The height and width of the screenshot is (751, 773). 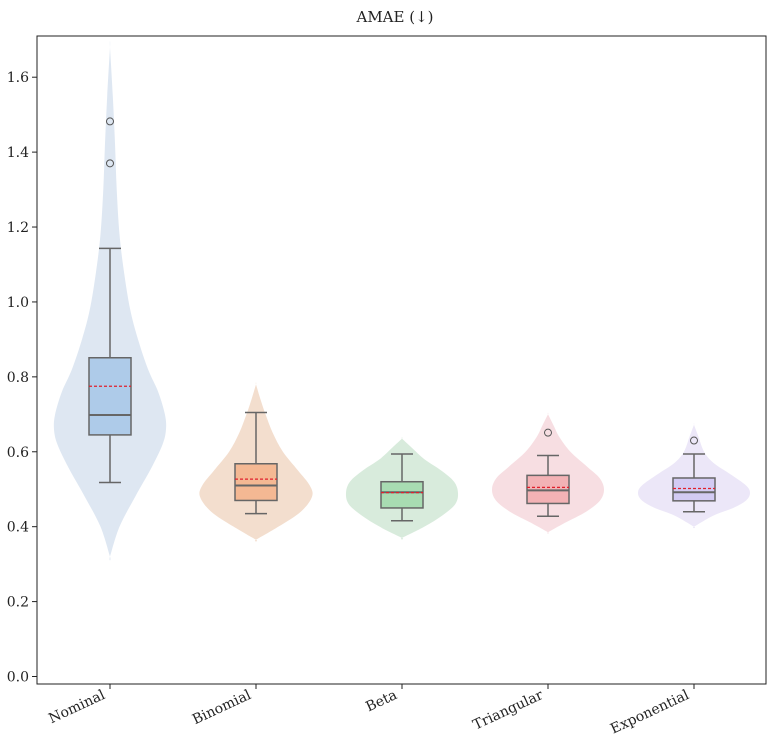 I want to click on box-binomial, so click(x=256, y=482).